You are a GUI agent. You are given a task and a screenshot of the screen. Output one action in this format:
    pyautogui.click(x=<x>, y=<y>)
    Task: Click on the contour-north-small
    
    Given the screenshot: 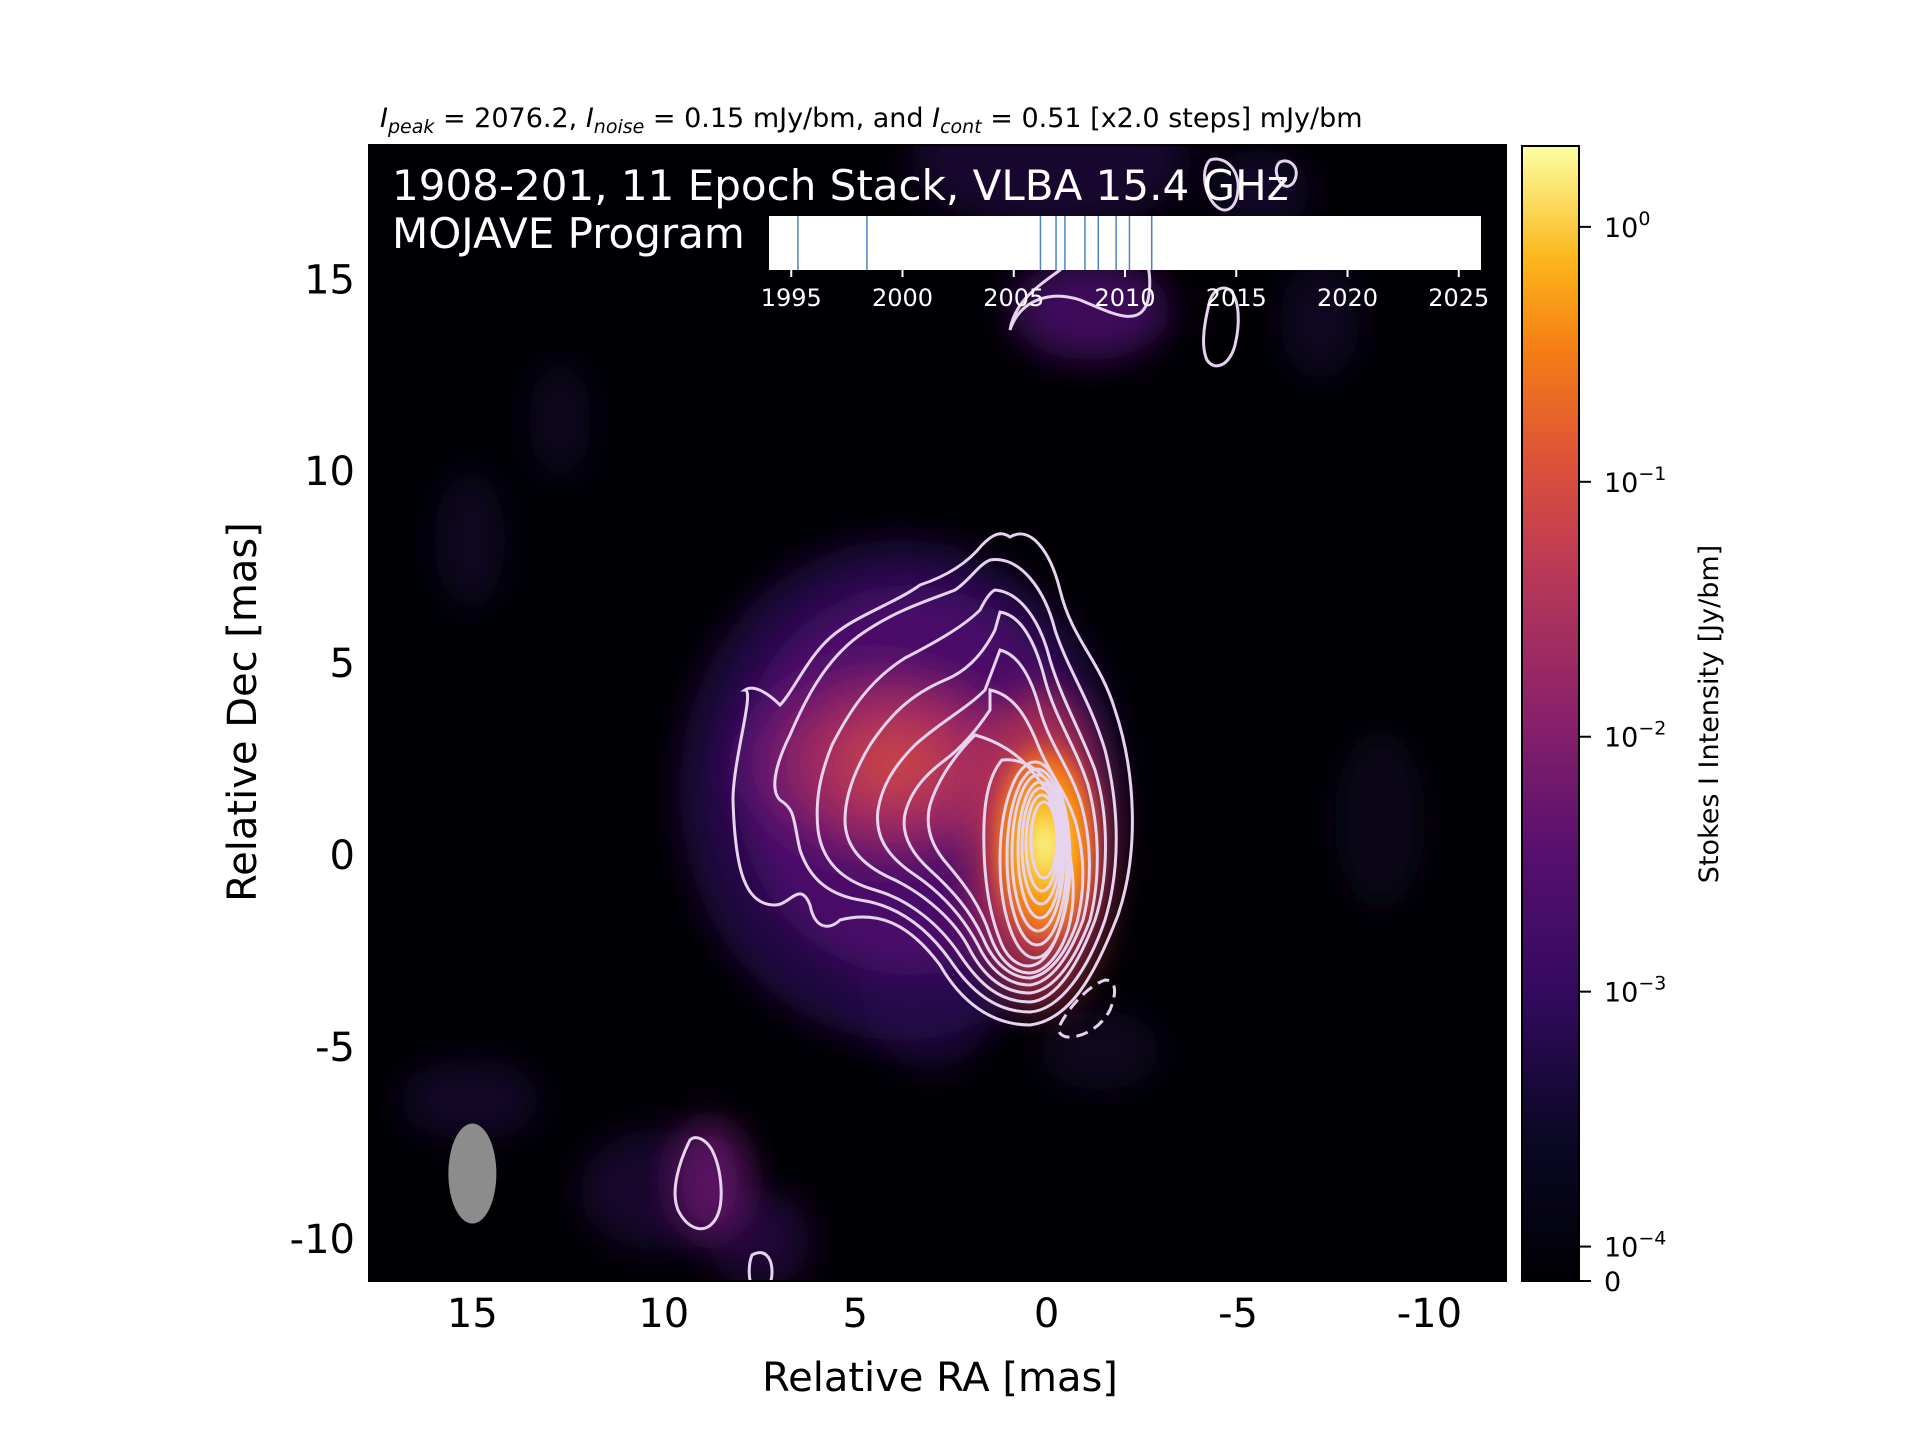 What is the action you would take?
    pyautogui.click(x=1286, y=173)
    